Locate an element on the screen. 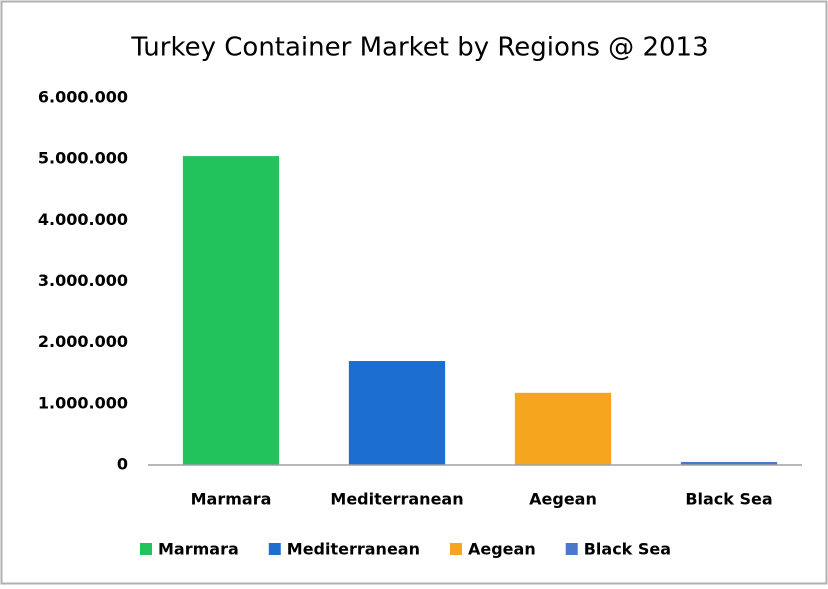 This screenshot has height=589, width=828. y-tick-label: 0 is located at coordinates (122, 464).